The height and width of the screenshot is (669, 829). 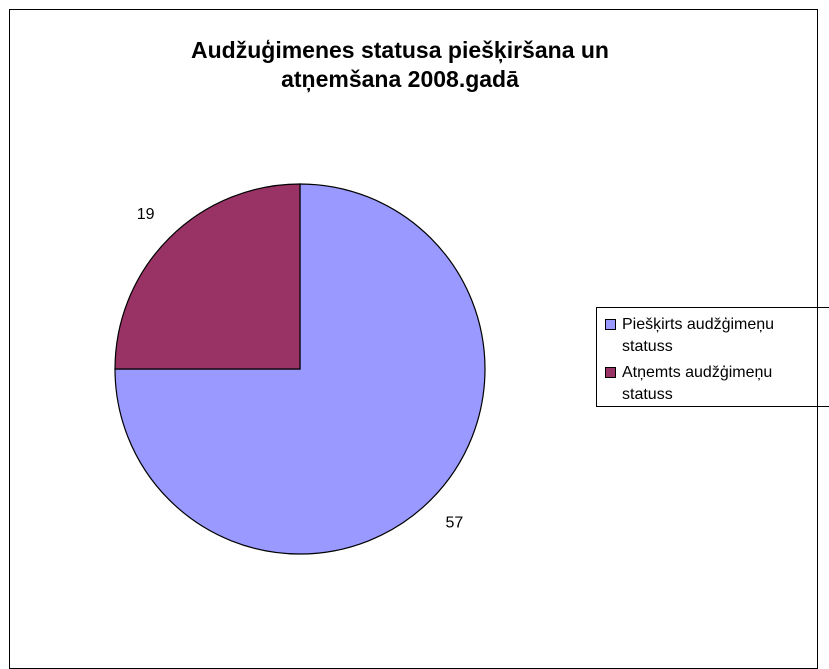 What do you see at coordinates (454, 523) in the screenshot?
I see `data-label: 57` at bounding box center [454, 523].